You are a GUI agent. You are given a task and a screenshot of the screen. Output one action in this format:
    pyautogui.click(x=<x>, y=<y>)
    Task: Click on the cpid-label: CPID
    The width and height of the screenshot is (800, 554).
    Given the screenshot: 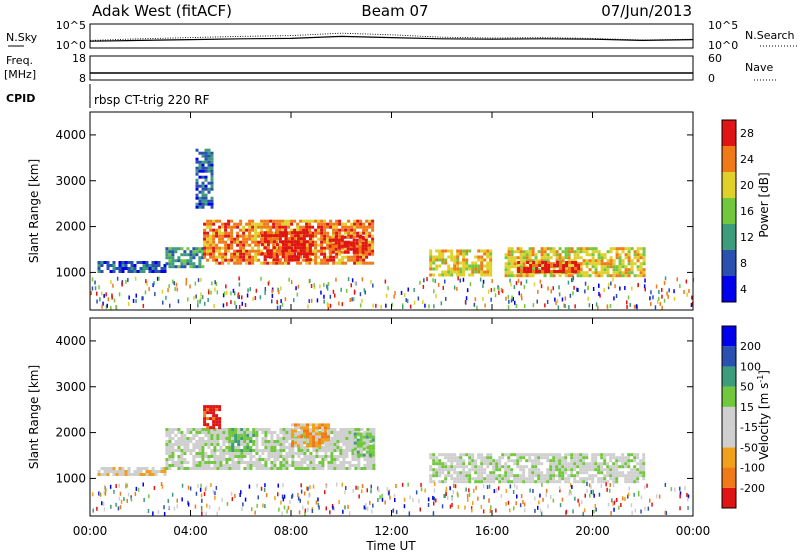 What is the action you would take?
    pyautogui.click(x=20, y=98)
    